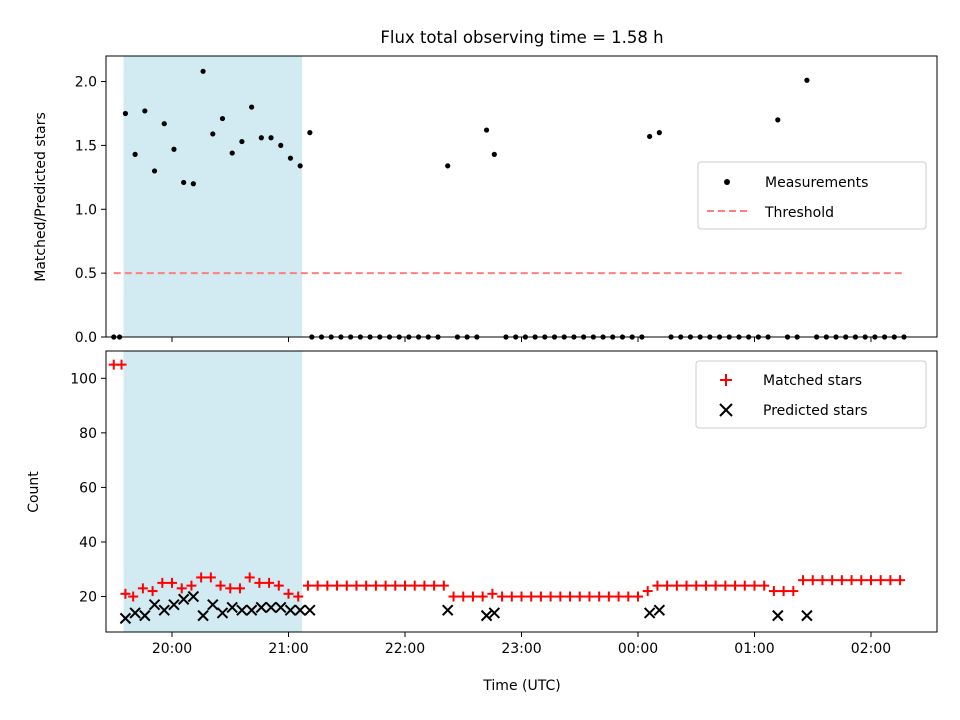 This screenshot has height=720, width=960. Describe the element at coordinates (34, 492) in the screenshot. I see `bottom-y-axis-label: Count` at that location.